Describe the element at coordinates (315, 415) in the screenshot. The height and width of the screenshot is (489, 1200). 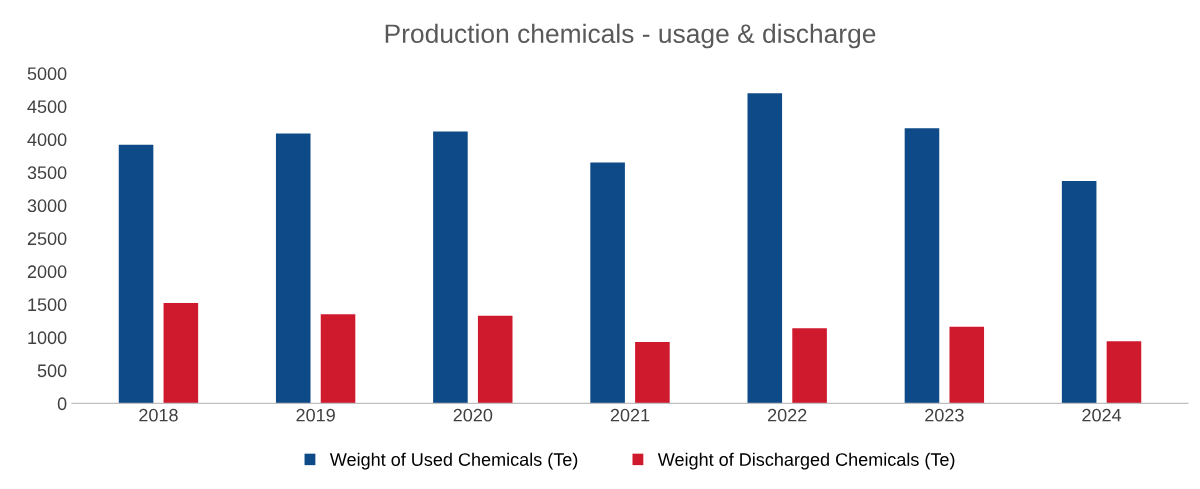
I see `x-tick-label: 2019` at that location.